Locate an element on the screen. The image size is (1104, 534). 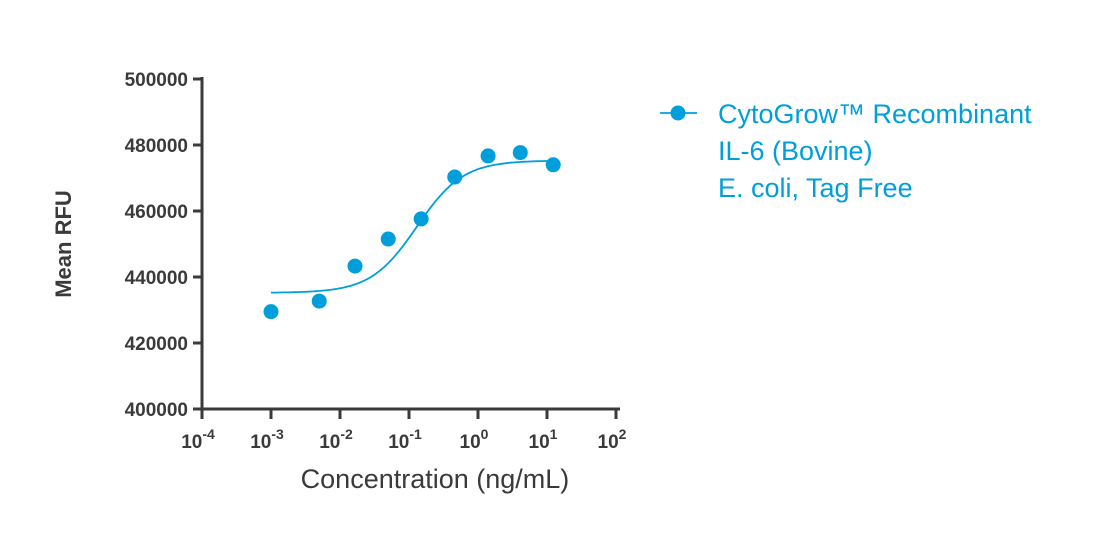
legend-line-3: E. coli, Tag Free is located at coordinates (815, 188).